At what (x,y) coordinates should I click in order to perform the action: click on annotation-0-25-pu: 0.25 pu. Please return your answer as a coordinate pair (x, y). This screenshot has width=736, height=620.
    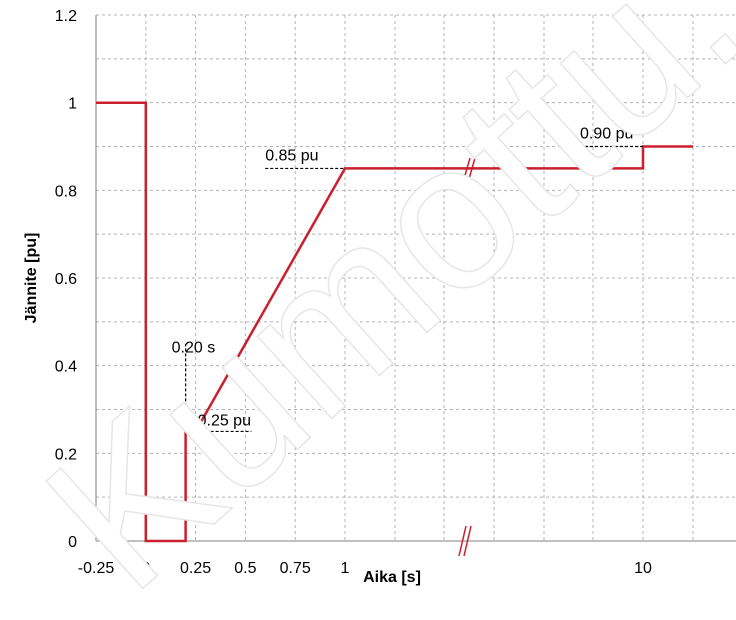
    Looking at the image, I should click on (224, 420).